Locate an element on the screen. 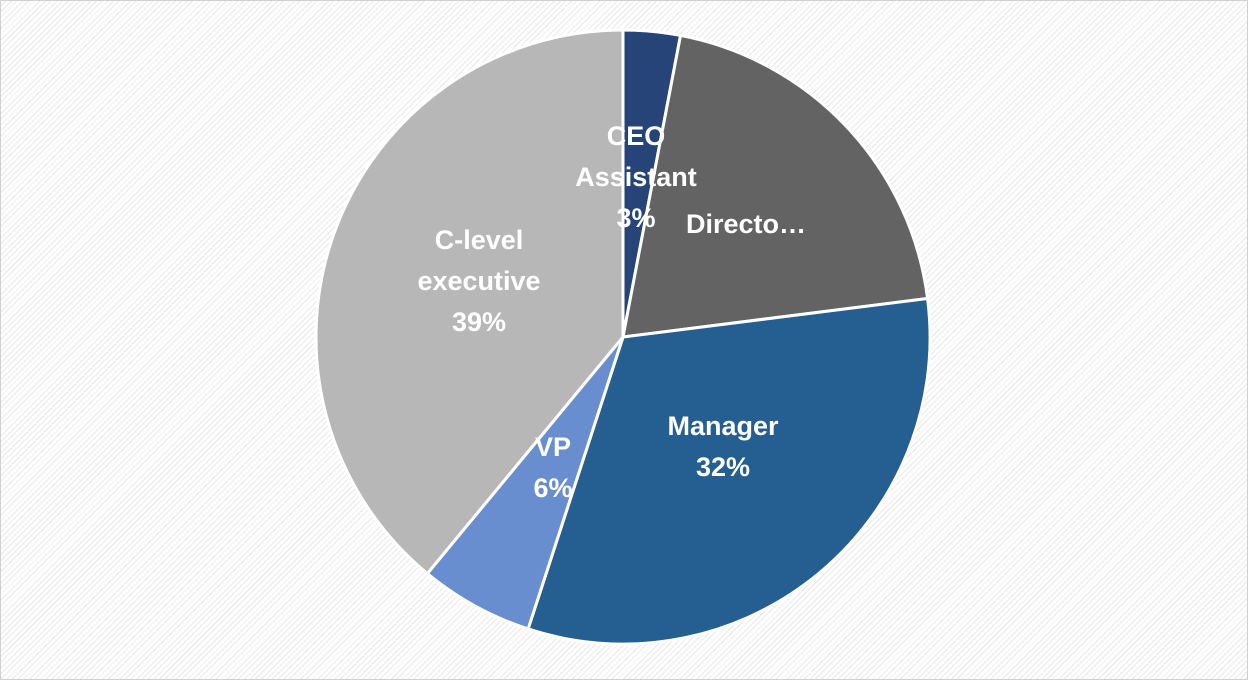 The image size is (1248, 680). slice-directo is located at coordinates (775, 186).